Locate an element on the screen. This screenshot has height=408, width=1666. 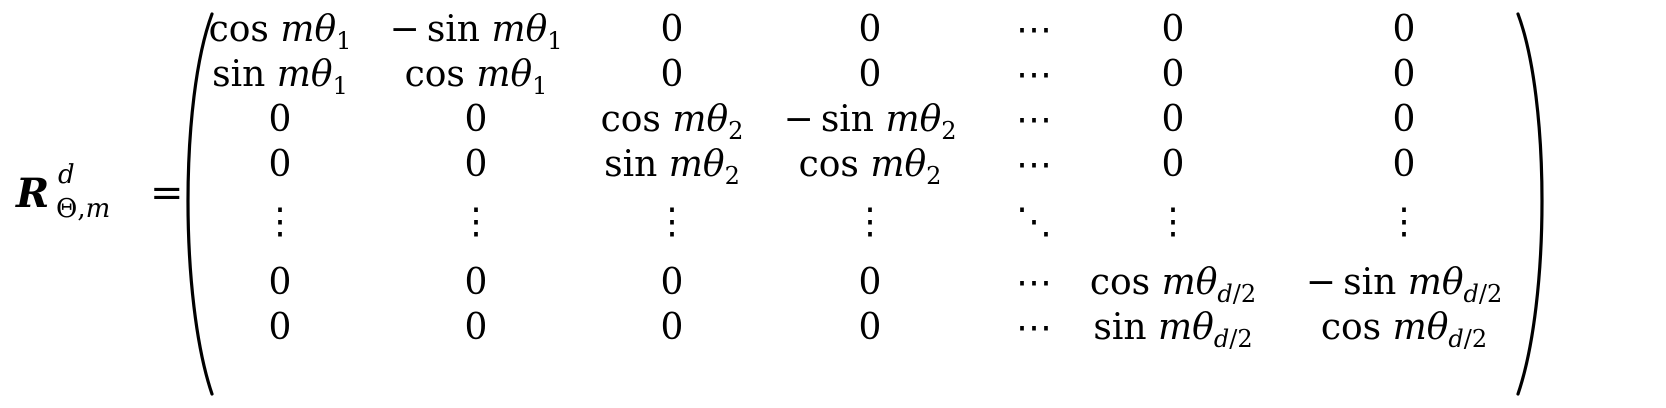
matrix-cell-r4-c5: ⋯ is located at coordinates (1034, 164).